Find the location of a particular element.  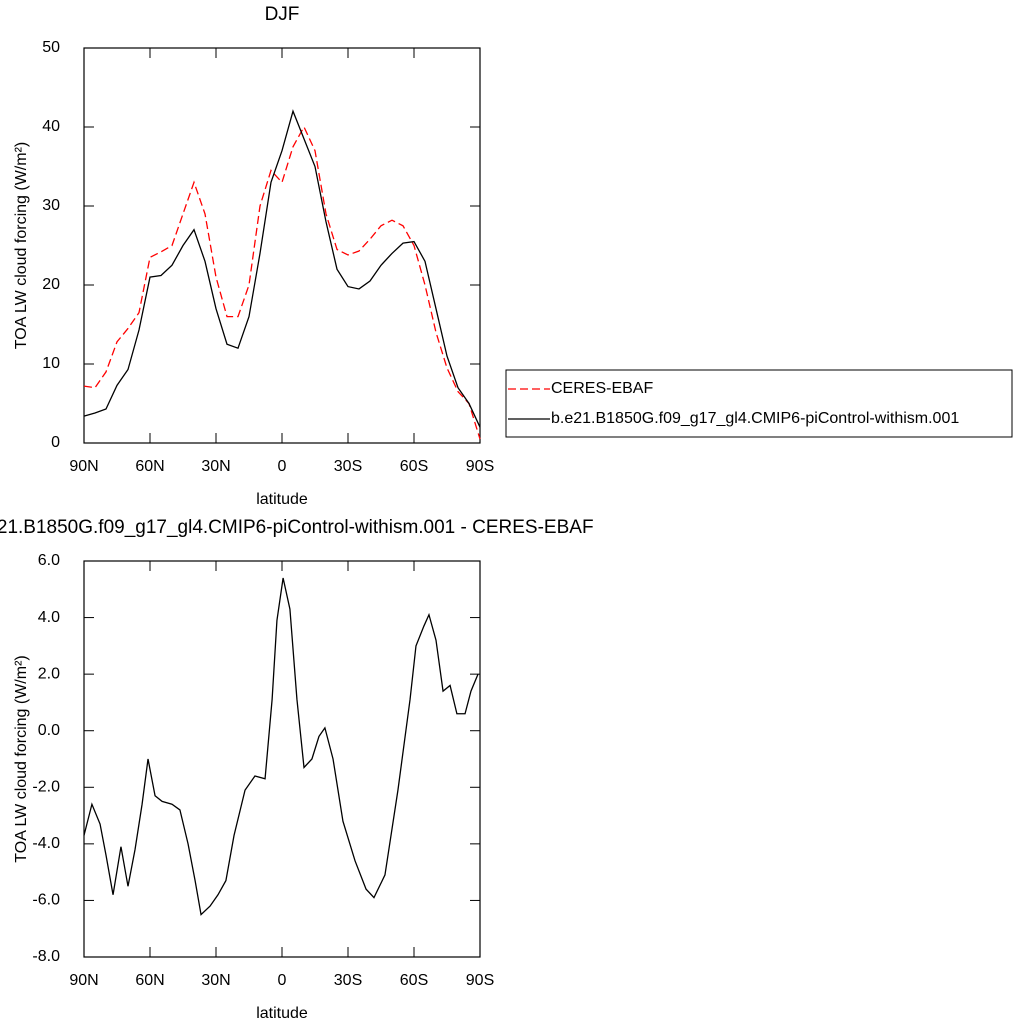

y-tick-label: 0.0 is located at coordinates (49, 730).